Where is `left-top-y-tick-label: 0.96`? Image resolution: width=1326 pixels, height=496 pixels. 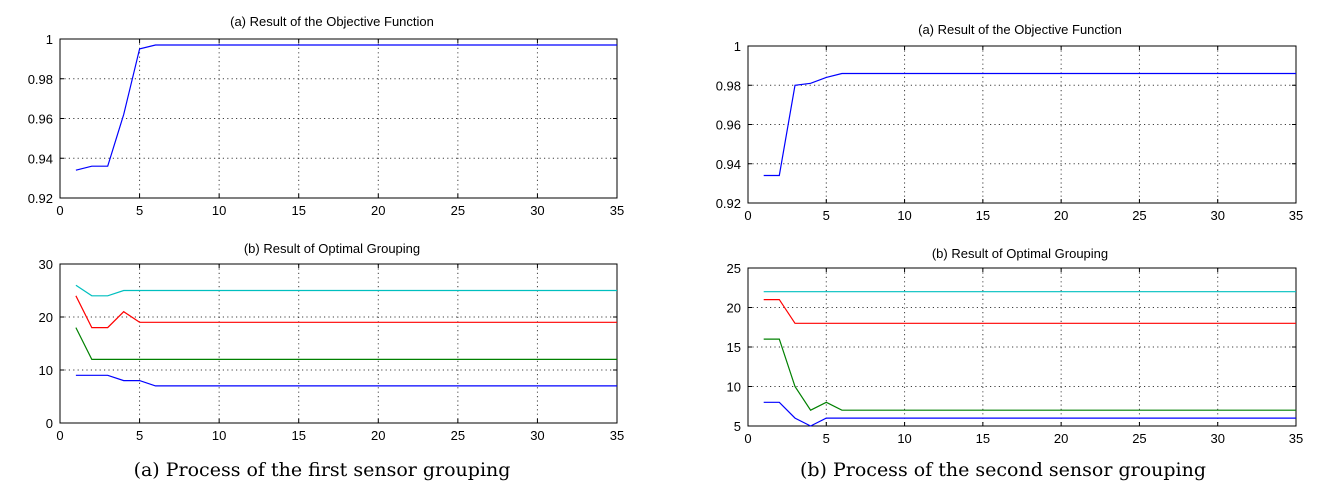
left-top-y-tick-label: 0.96 is located at coordinates (40, 119).